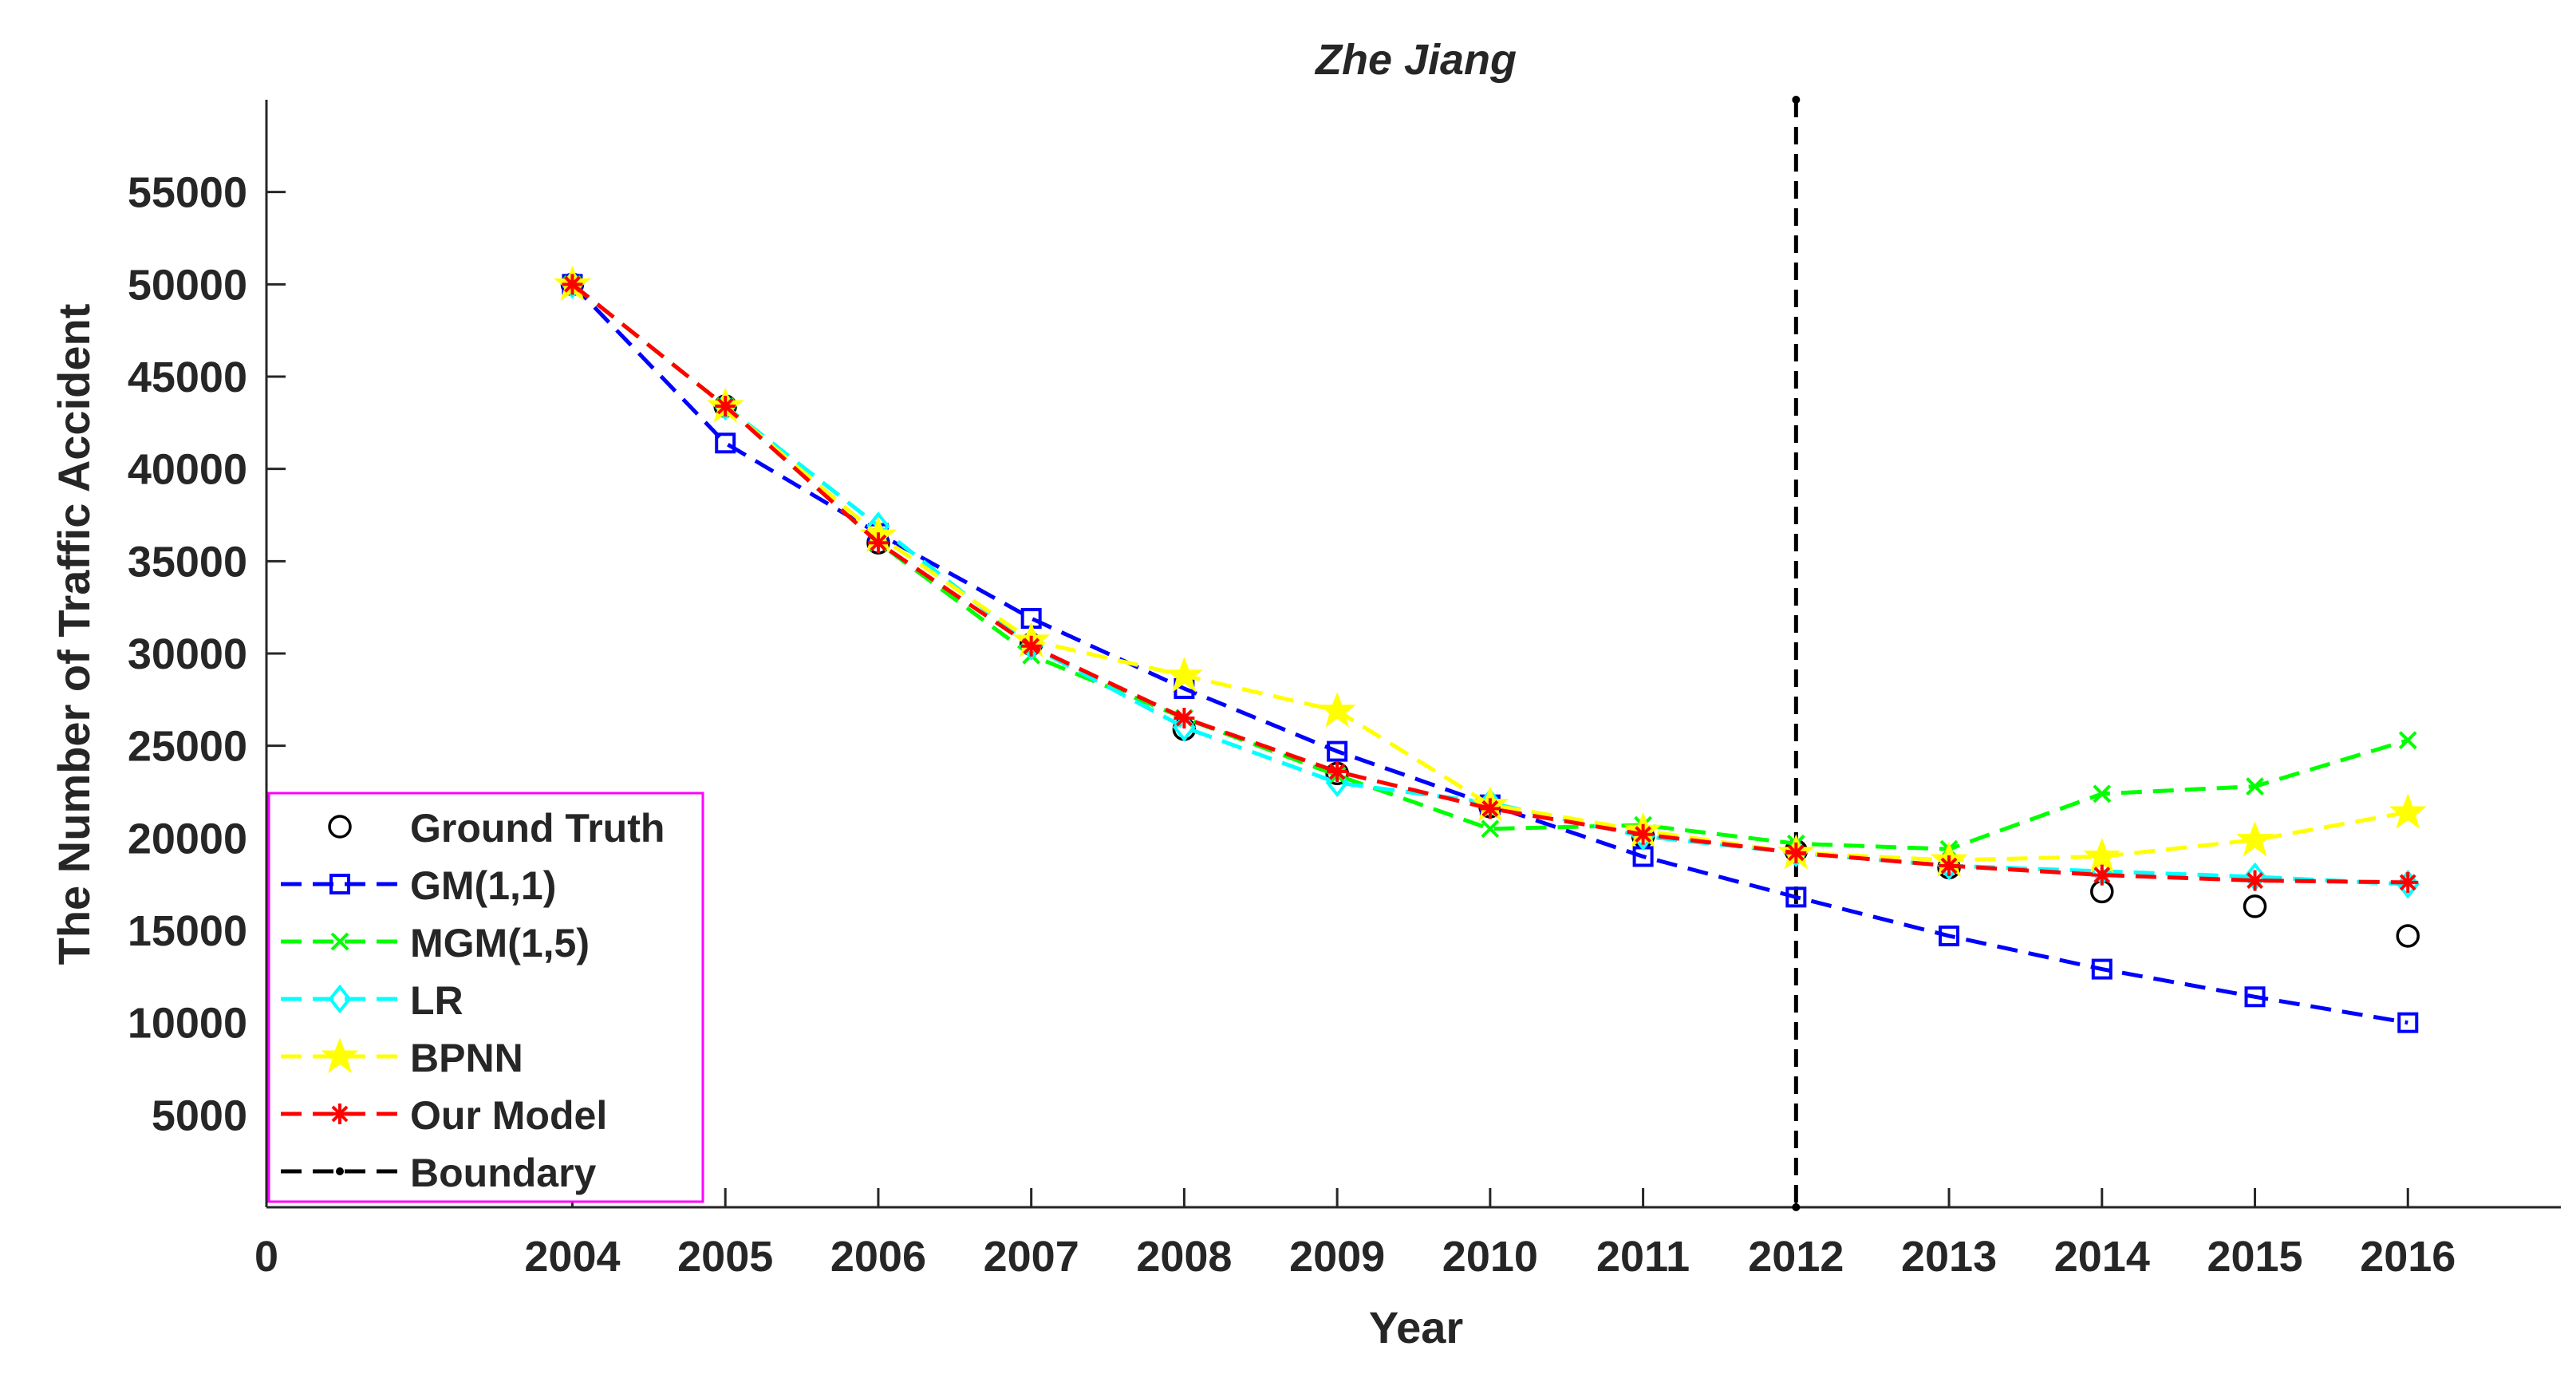 The image size is (2576, 1374). I want to click on legend-label: LR, so click(437, 1000).